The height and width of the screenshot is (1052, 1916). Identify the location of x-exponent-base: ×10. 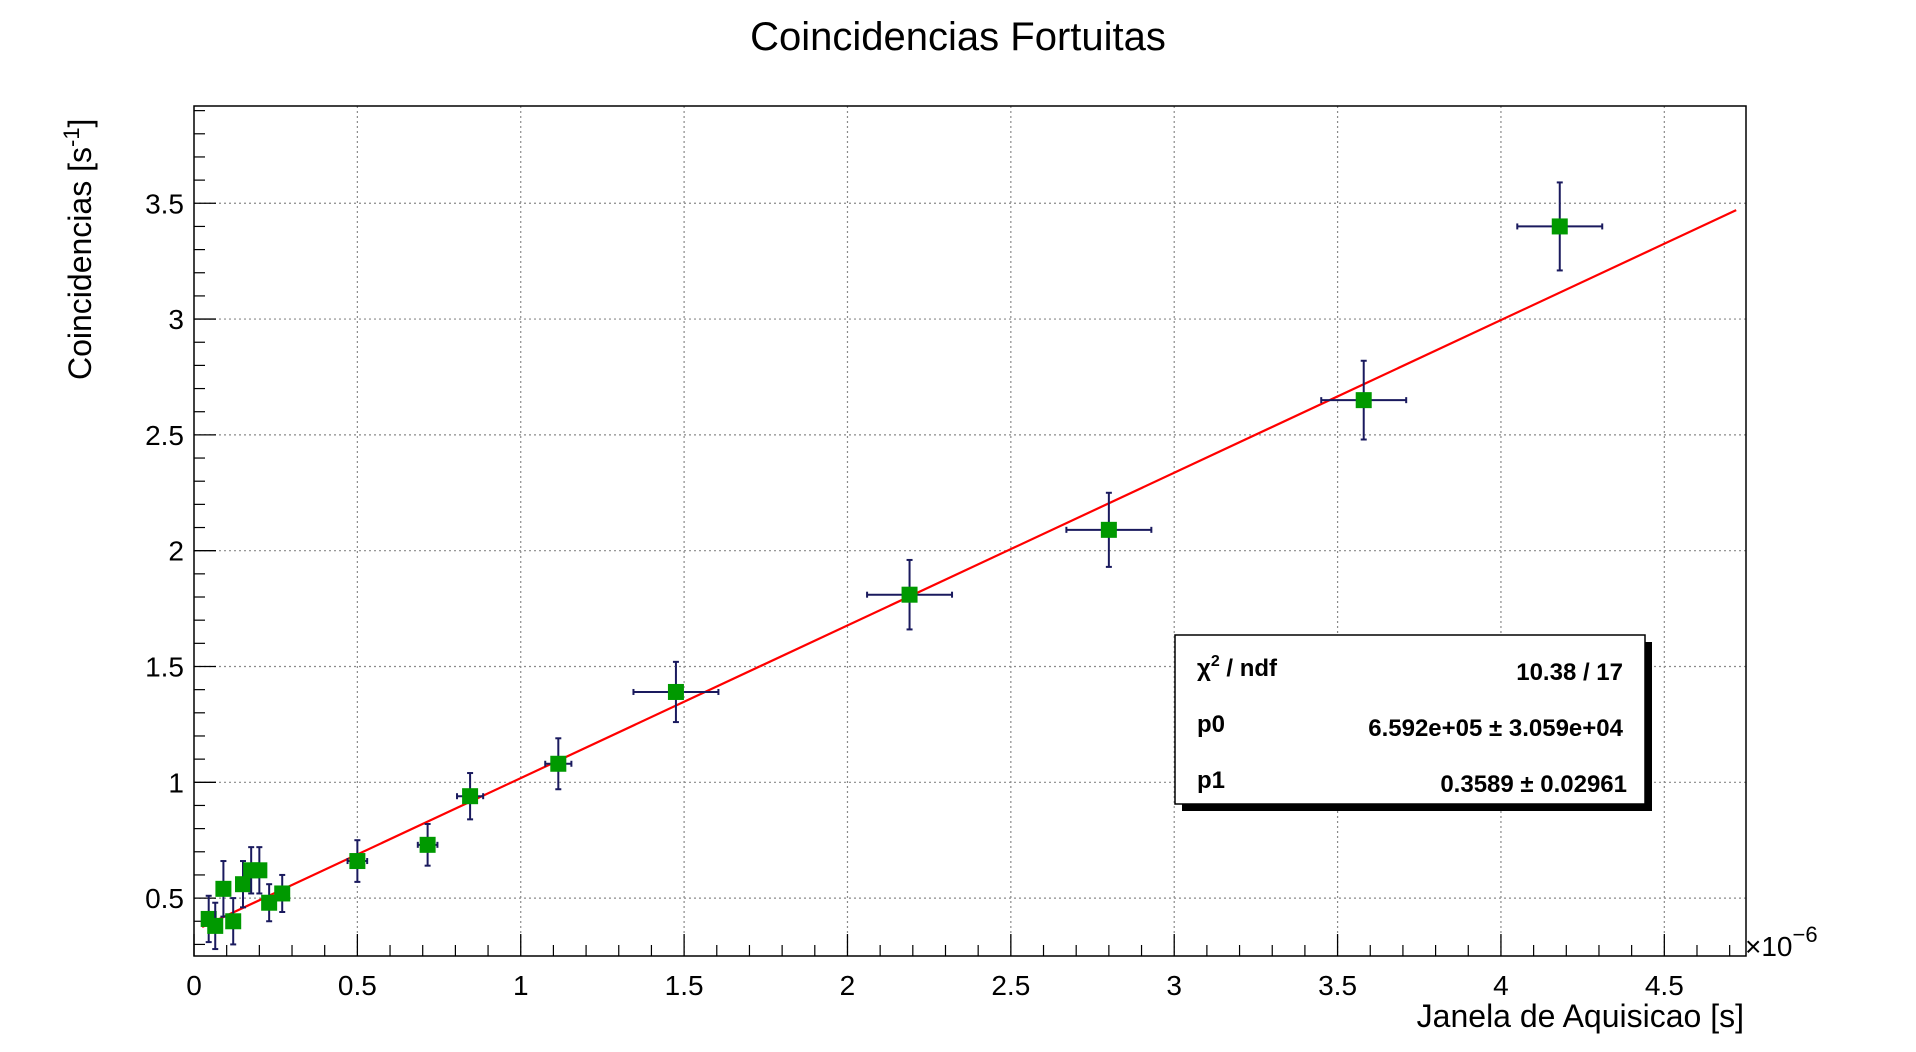
(1769, 946).